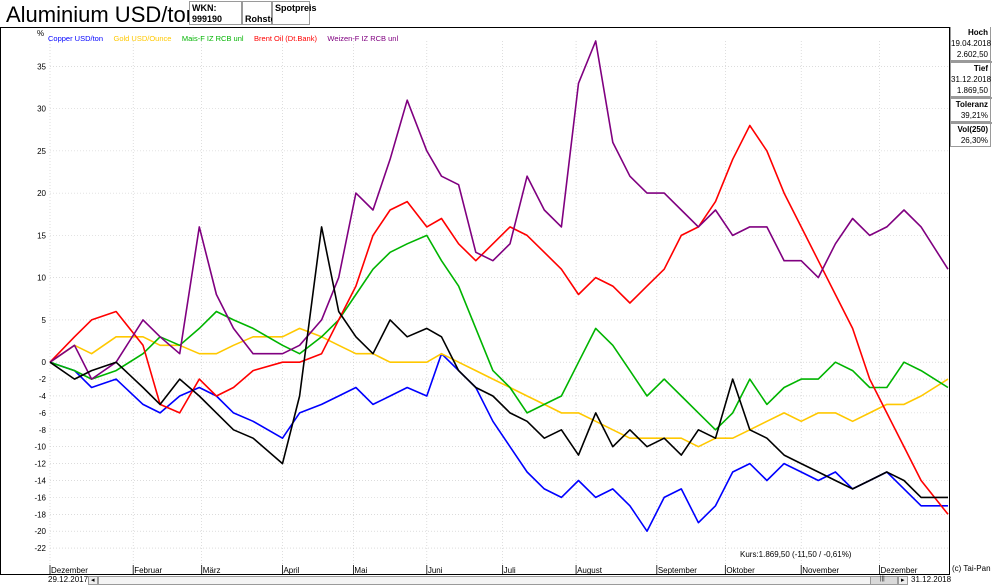 This screenshot has height=587, width=992. What do you see at coordinates (510, 570) in the screenshot?
I see `x-tick-label: Juli` at bounding box center [510, 570].